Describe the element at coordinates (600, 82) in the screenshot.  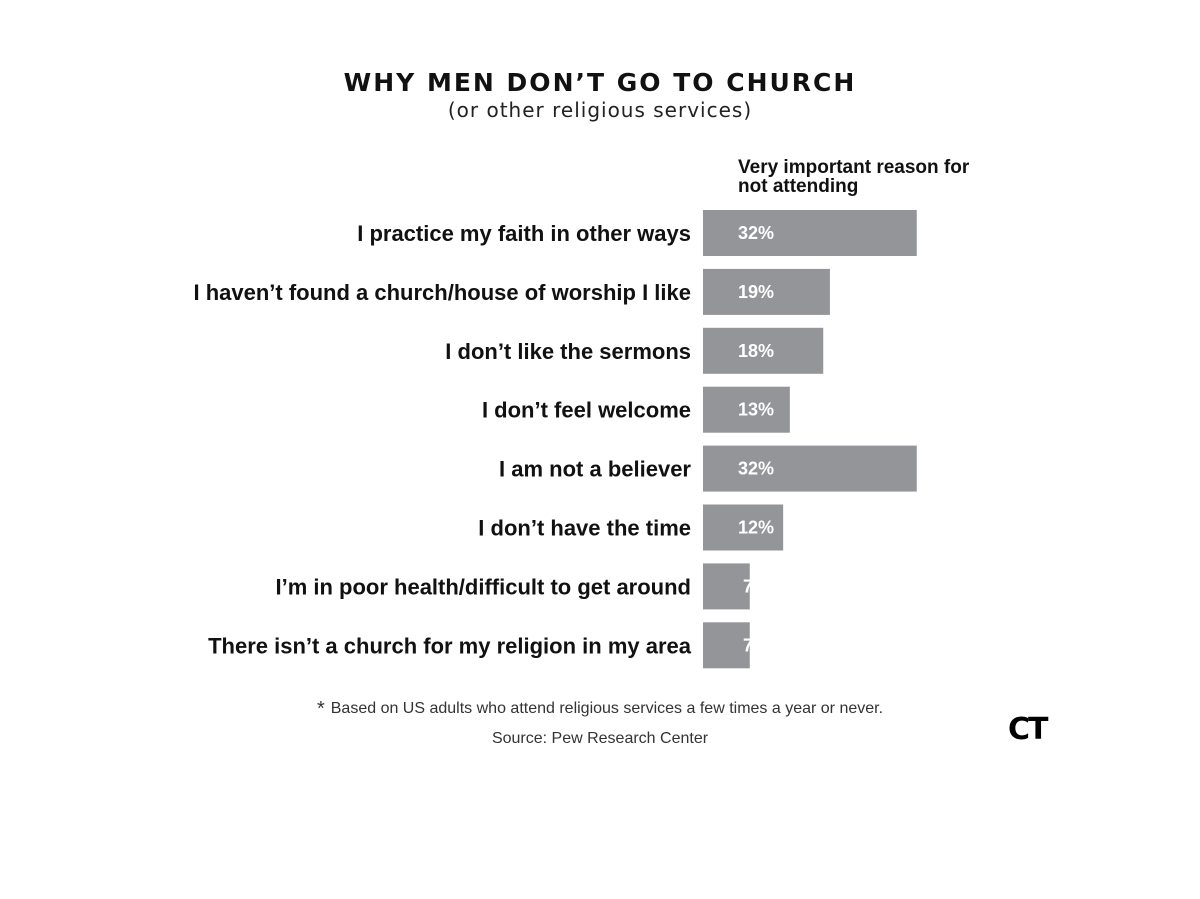
I see `chart-title: WHY MEN DON’T GO TO CHURCH` at that location.